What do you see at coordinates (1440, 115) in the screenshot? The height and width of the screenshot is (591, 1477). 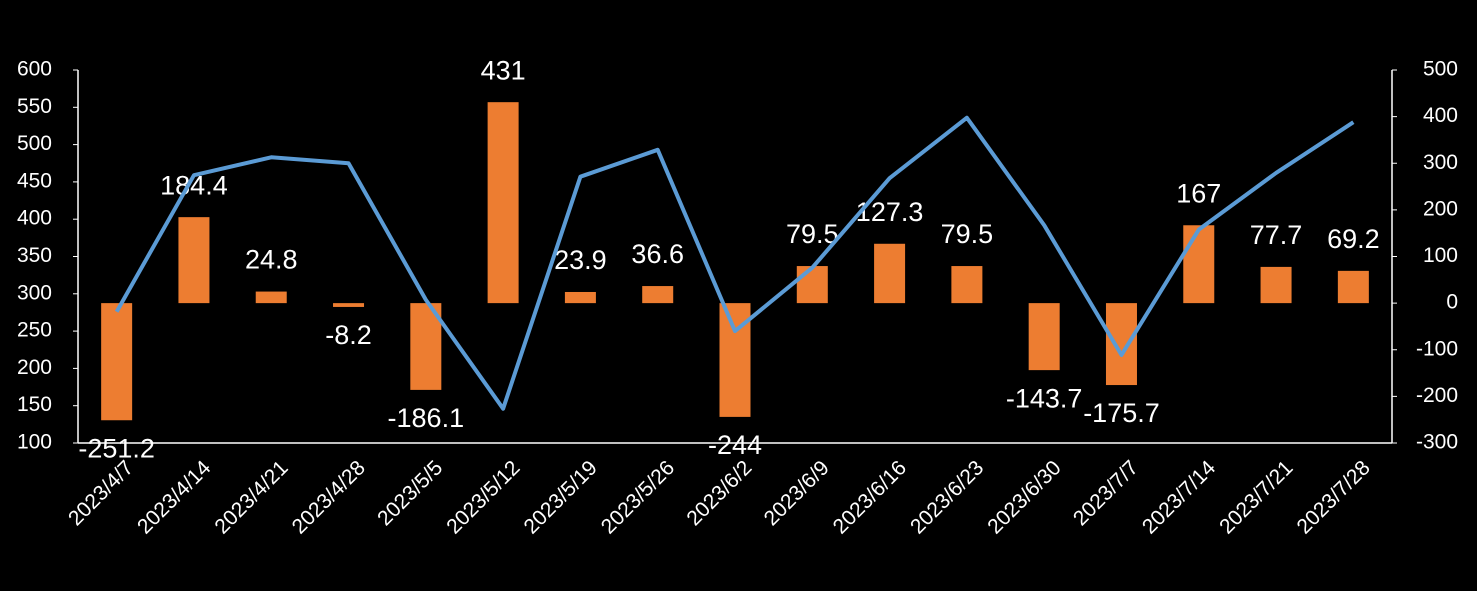 I see `y2-tick-label: 400` at bounding box center [1440, 115].